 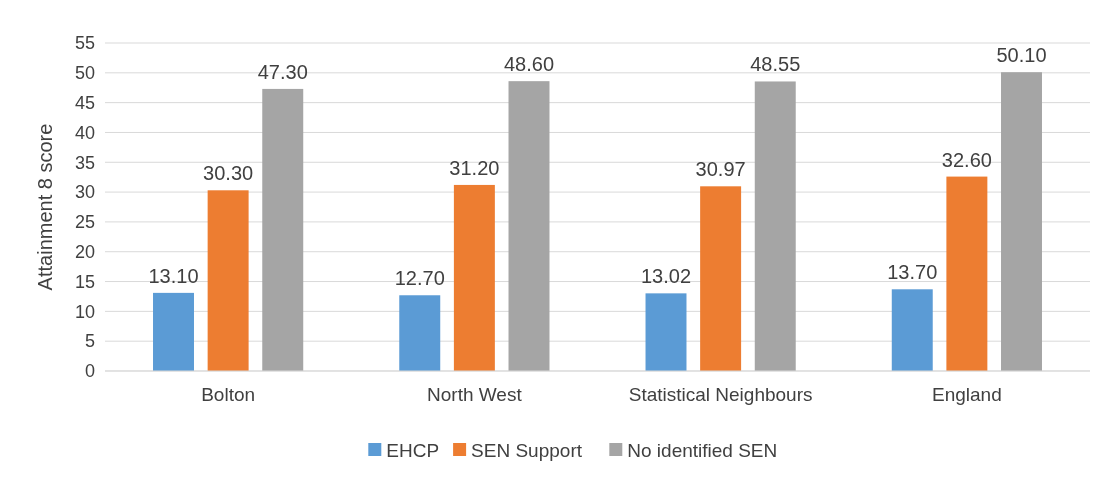 What do you see at coordinates (173, 275) in the screenshot?
I see `data-label: 13.10` at bounding box center [173, 275].